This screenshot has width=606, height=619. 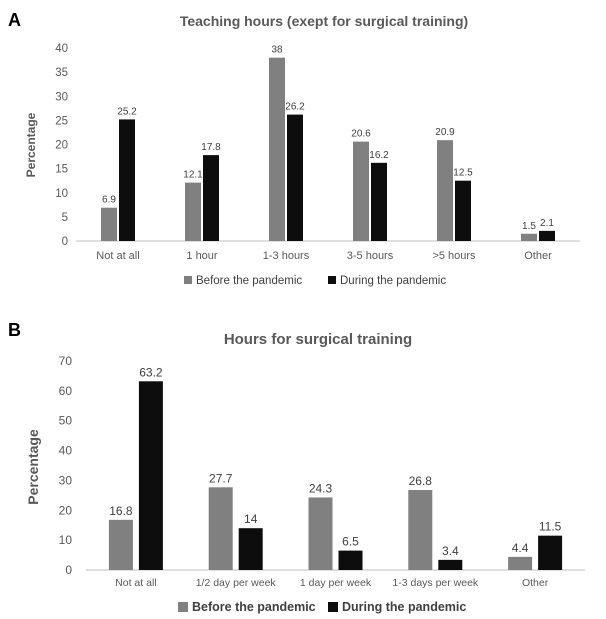 What do you see at coordinates (350, 542) in the screenshot?
I see `panel-b-data-label-during-2: 6.5` at bounding box center [350, 542].